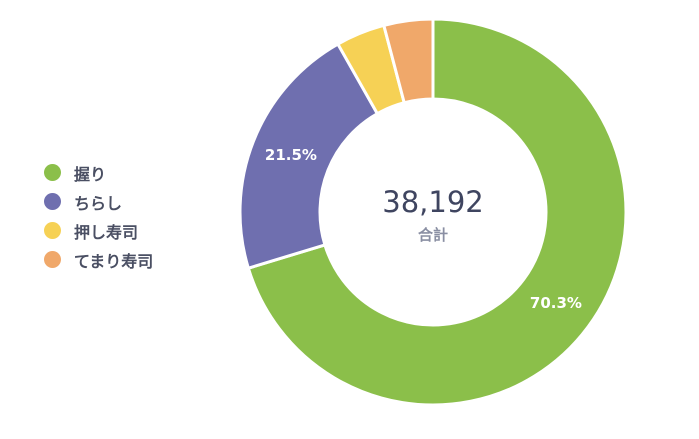 This screenshot has width=699, height=439. I want to click on legend-label: 握り, so click(90, 174).